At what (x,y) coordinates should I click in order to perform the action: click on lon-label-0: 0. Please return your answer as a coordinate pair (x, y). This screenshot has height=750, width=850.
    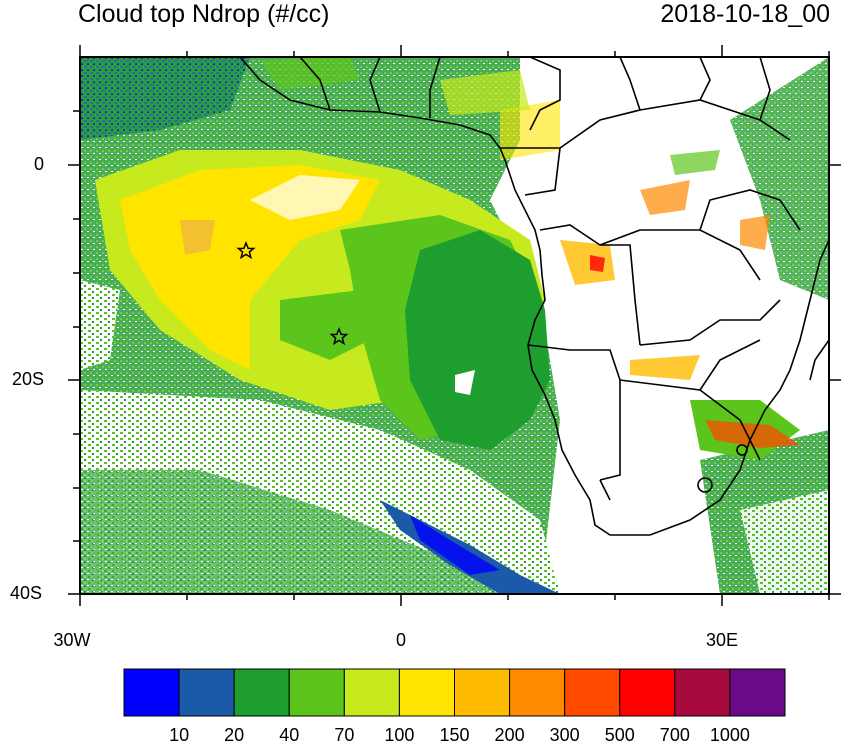
    Looking at the image, I should click on (401, 640).